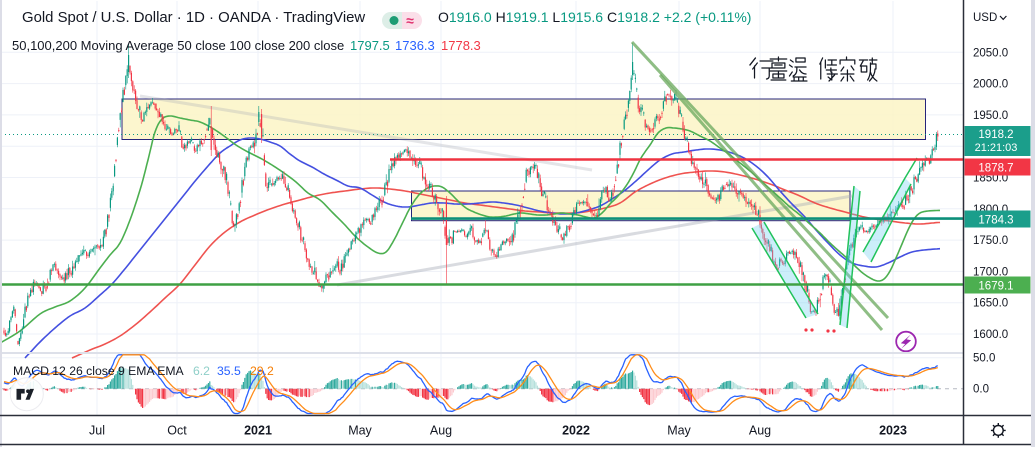  I want to click on svg-text: 1736.3, so click(415, 45).